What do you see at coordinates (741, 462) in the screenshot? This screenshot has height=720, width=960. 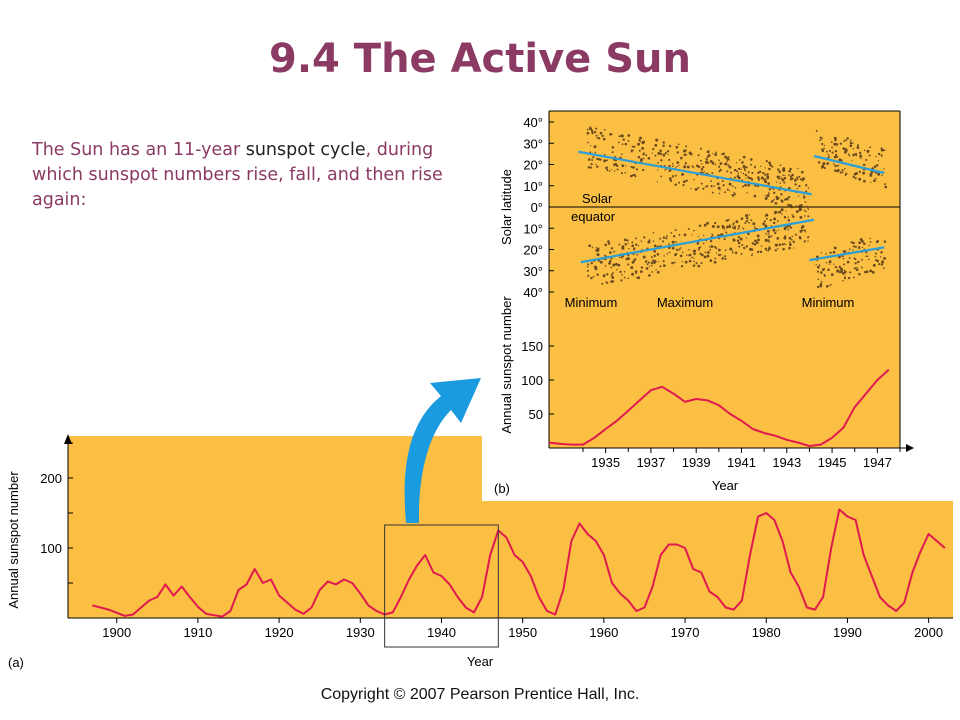 I see `panel-b-x-tick-label: 1941` at bounding box center [741, 462].